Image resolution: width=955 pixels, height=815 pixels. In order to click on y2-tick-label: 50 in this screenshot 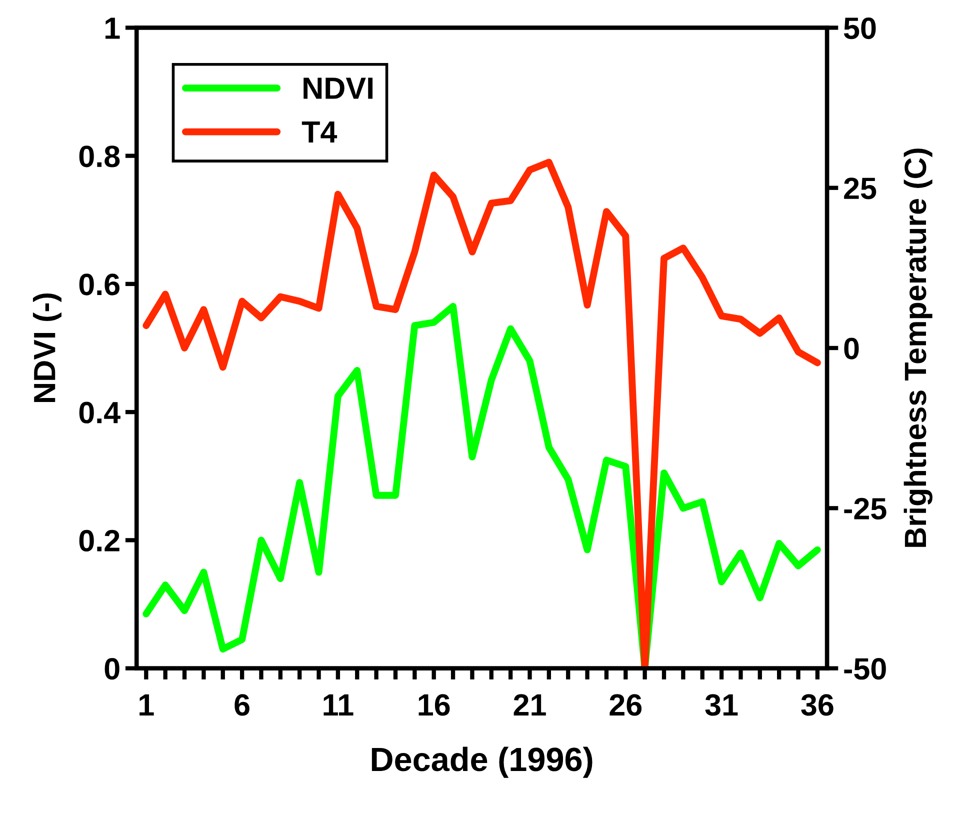, I will do `click(860, 28)`.